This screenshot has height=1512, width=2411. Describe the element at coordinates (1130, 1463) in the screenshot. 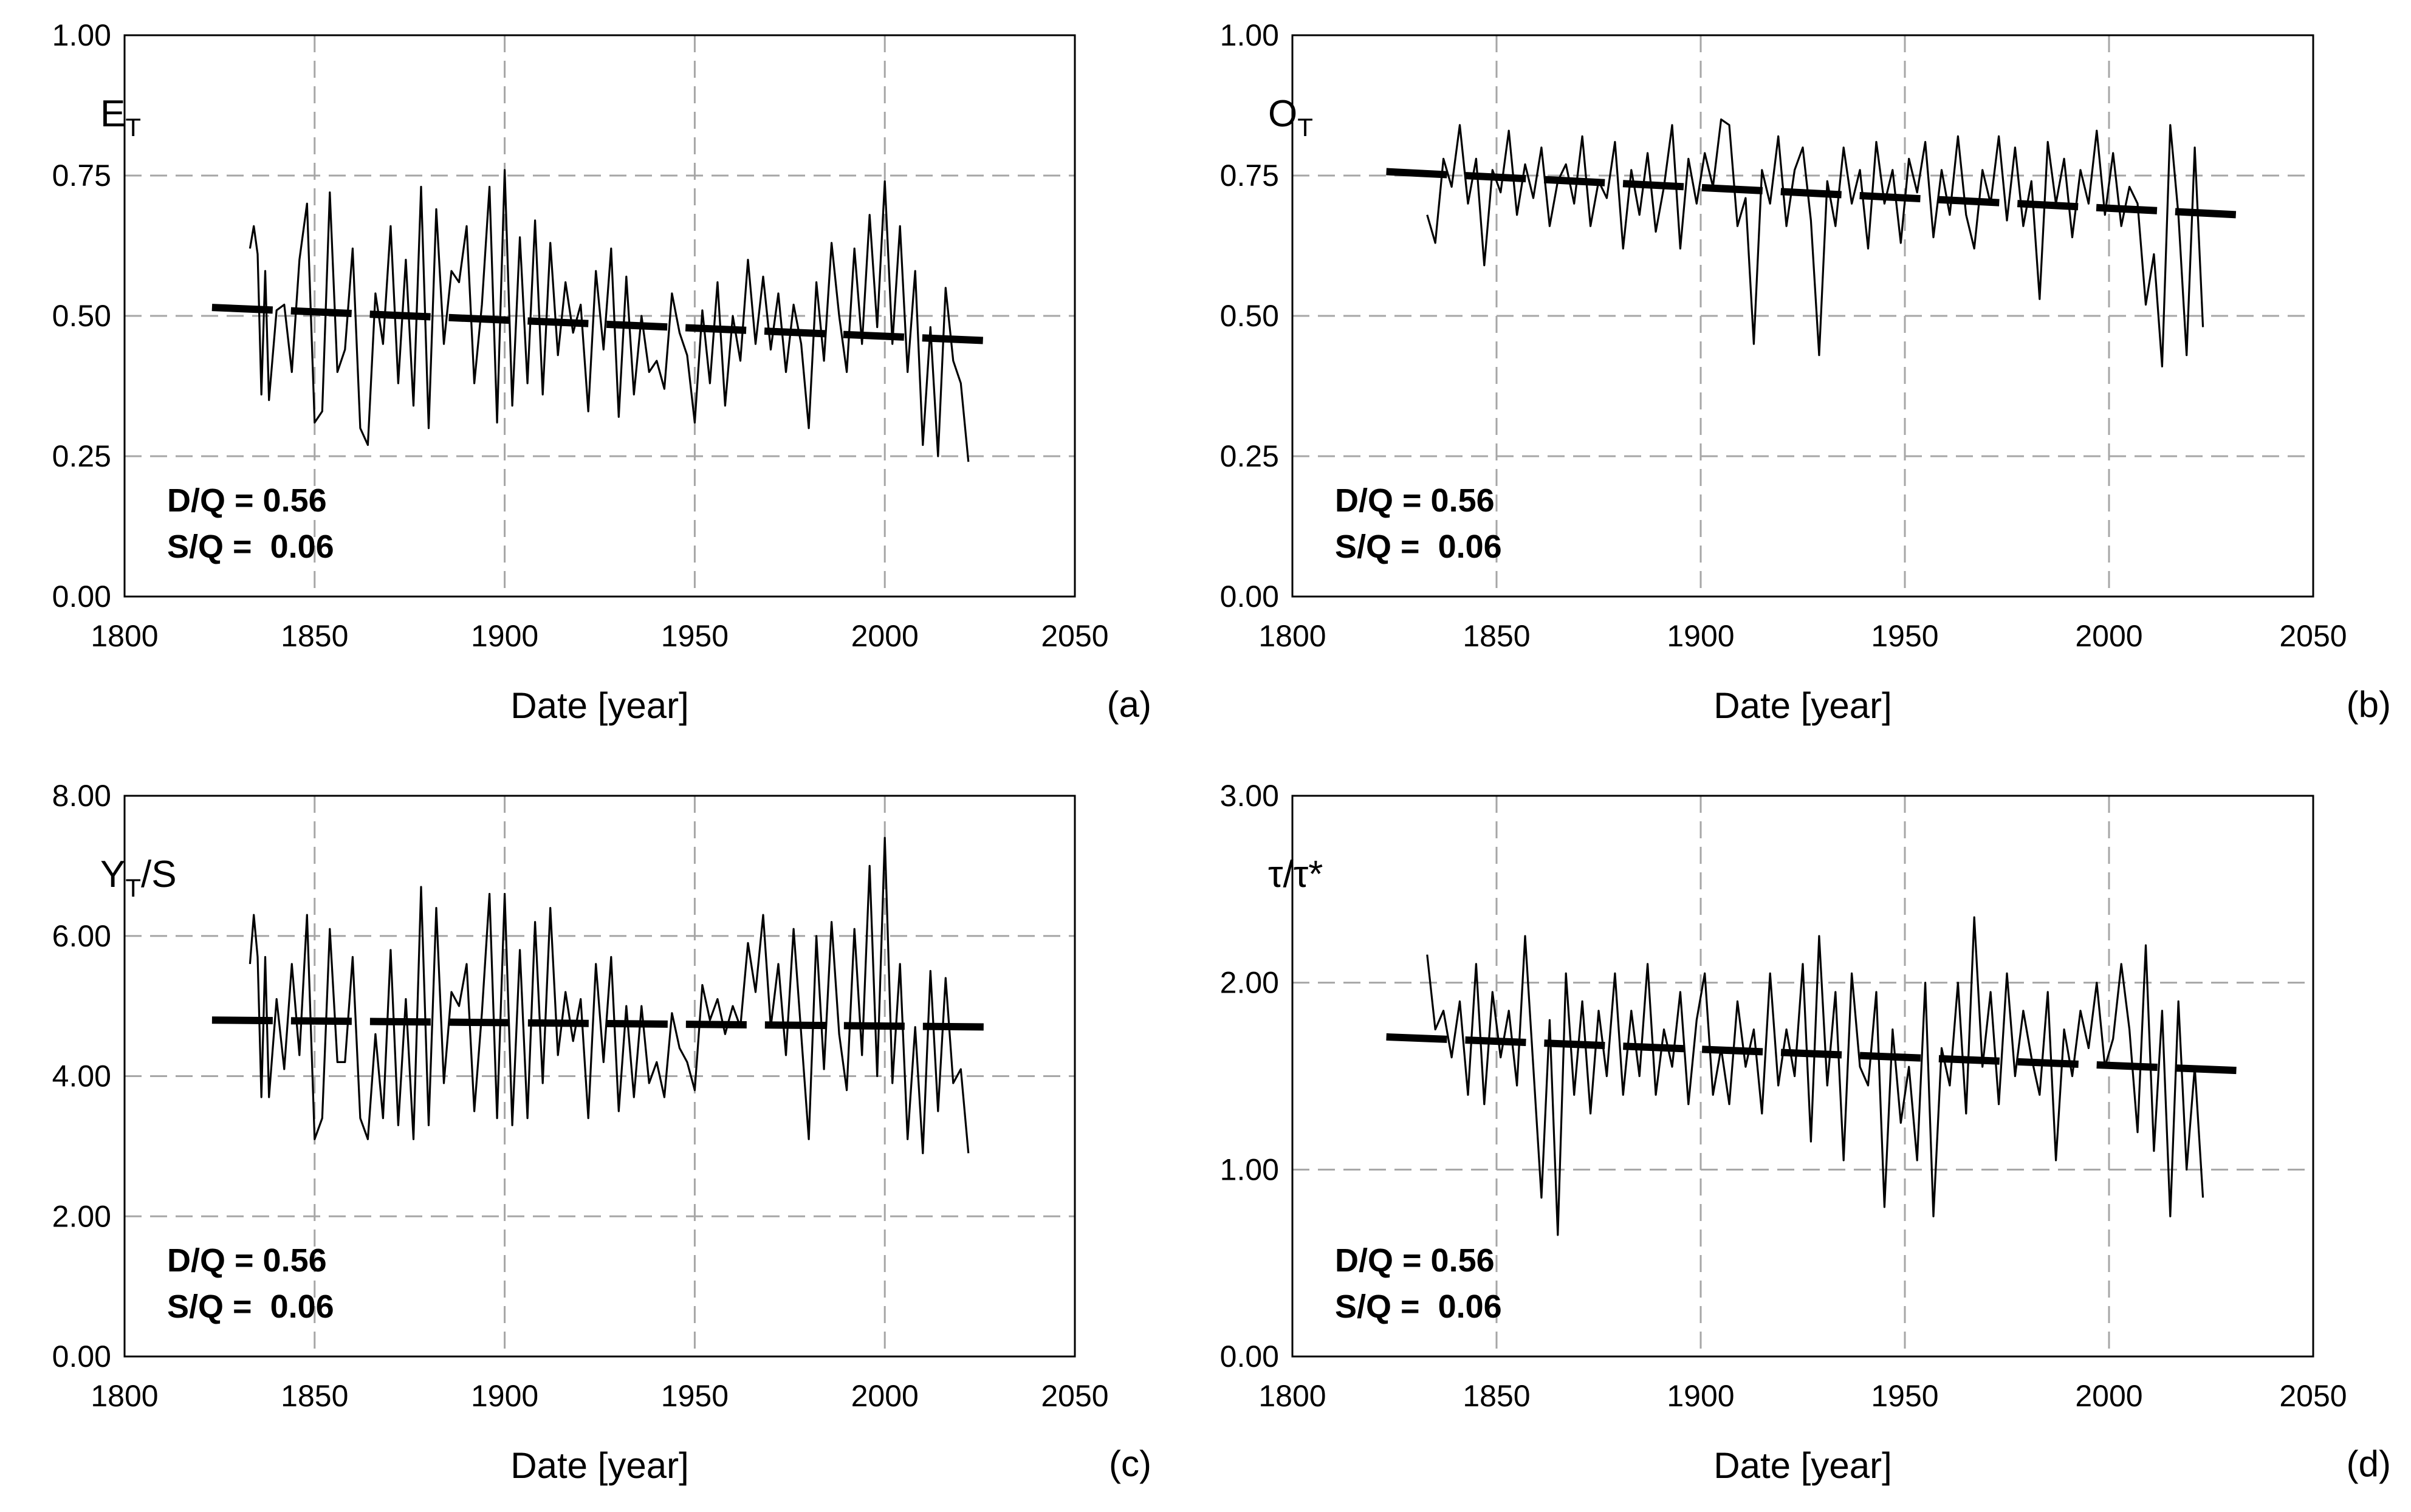

I see `panel-label: (c)` at that location.